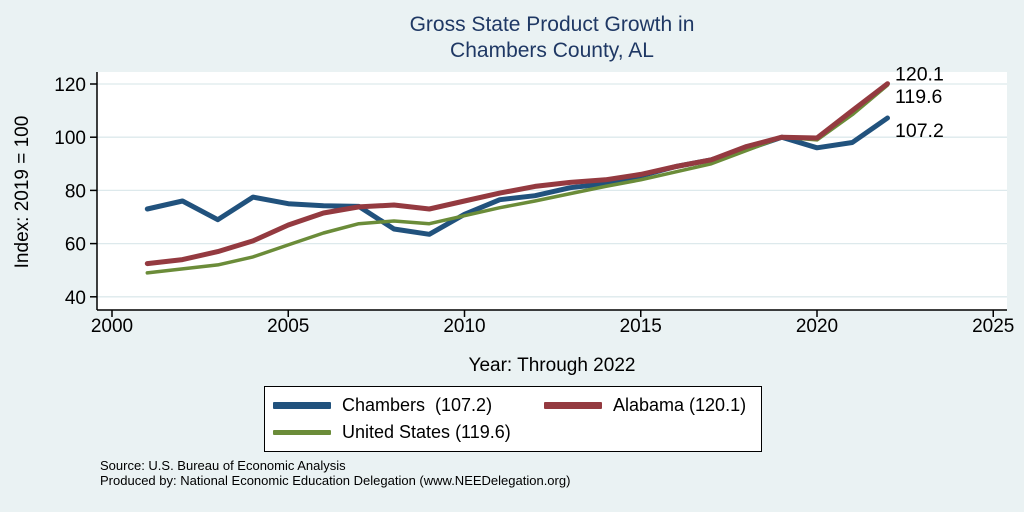 The height and width of the screenshot is (512, 1024). What do you see at coordinates (75, 245) in the screenshot?
I see `y-tick-label: 60` at bounding box center [75, 245].